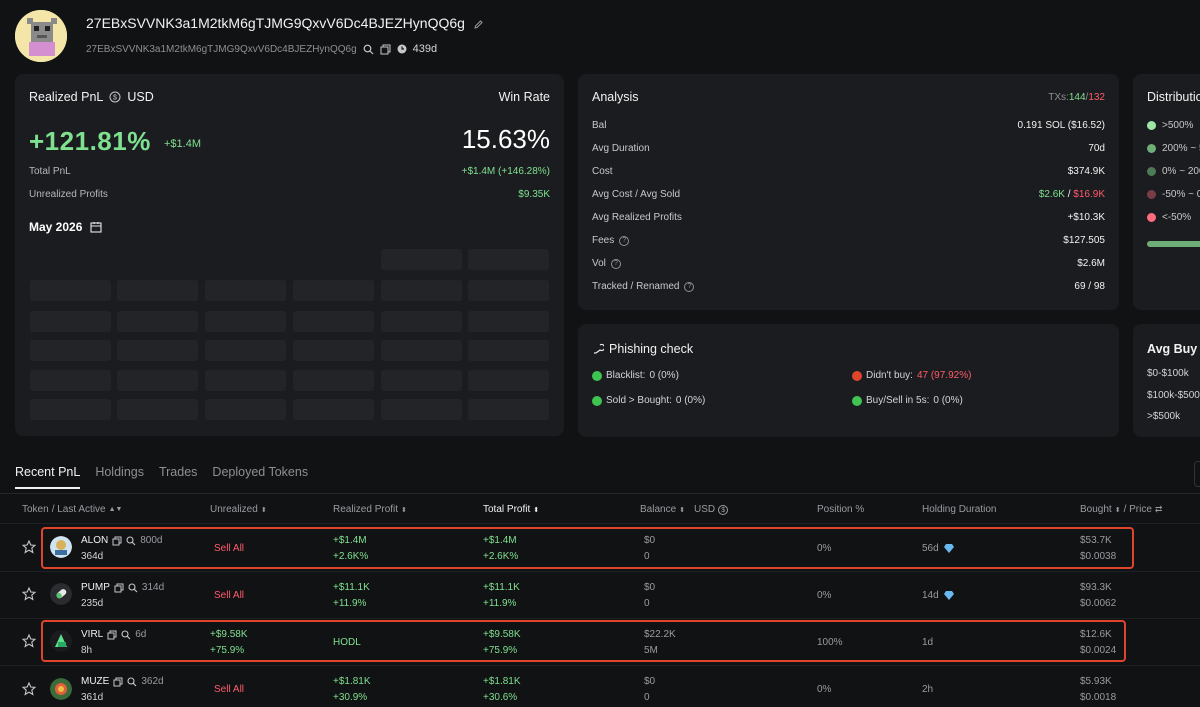 The image size is (1200, 707). Describe the element at coordinates (1058, 97) in the screenshot. I see `tx-label: TXs:` at that location.